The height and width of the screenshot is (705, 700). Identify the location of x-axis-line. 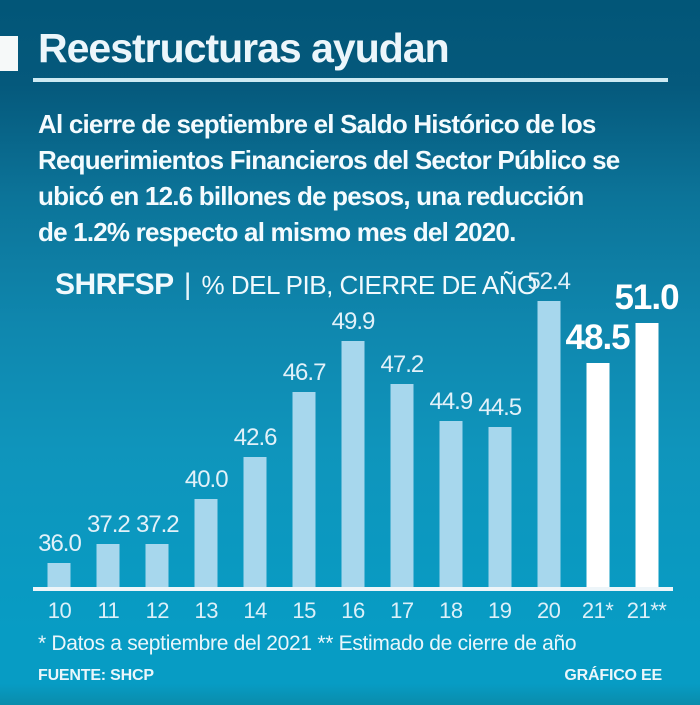
(353, 589).